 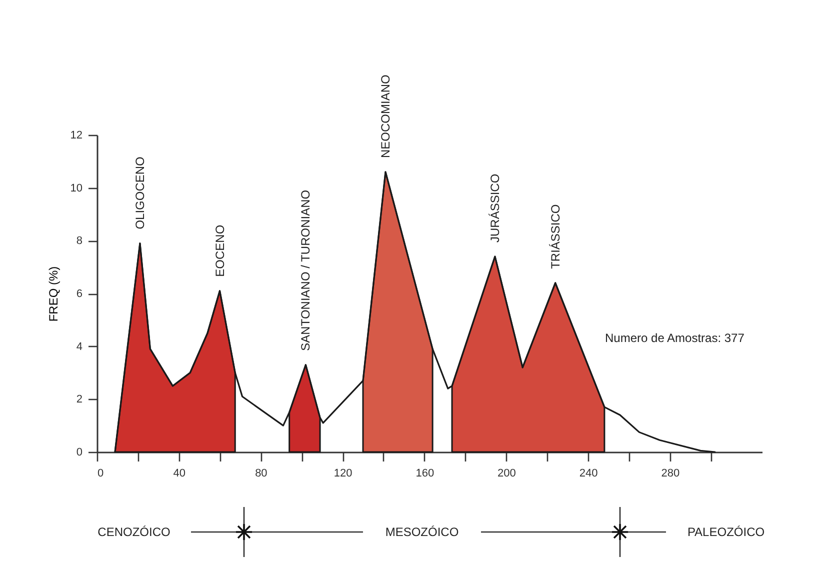 I want to click on annotation: EOCENO, so click(x=219, y=250).